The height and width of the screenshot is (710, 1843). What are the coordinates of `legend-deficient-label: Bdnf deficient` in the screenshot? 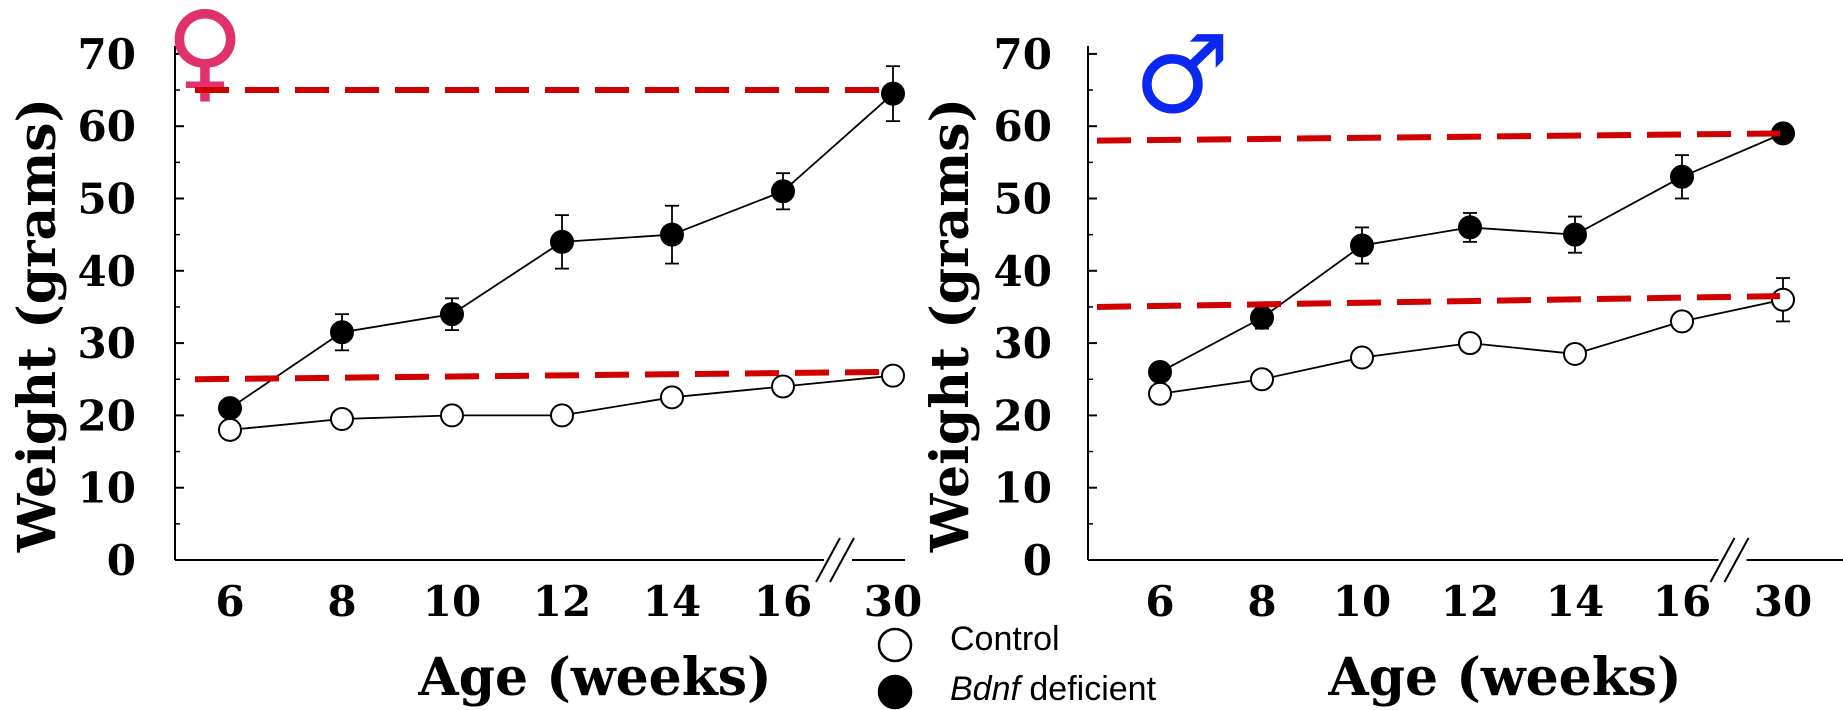 It's located at (1053, 689).